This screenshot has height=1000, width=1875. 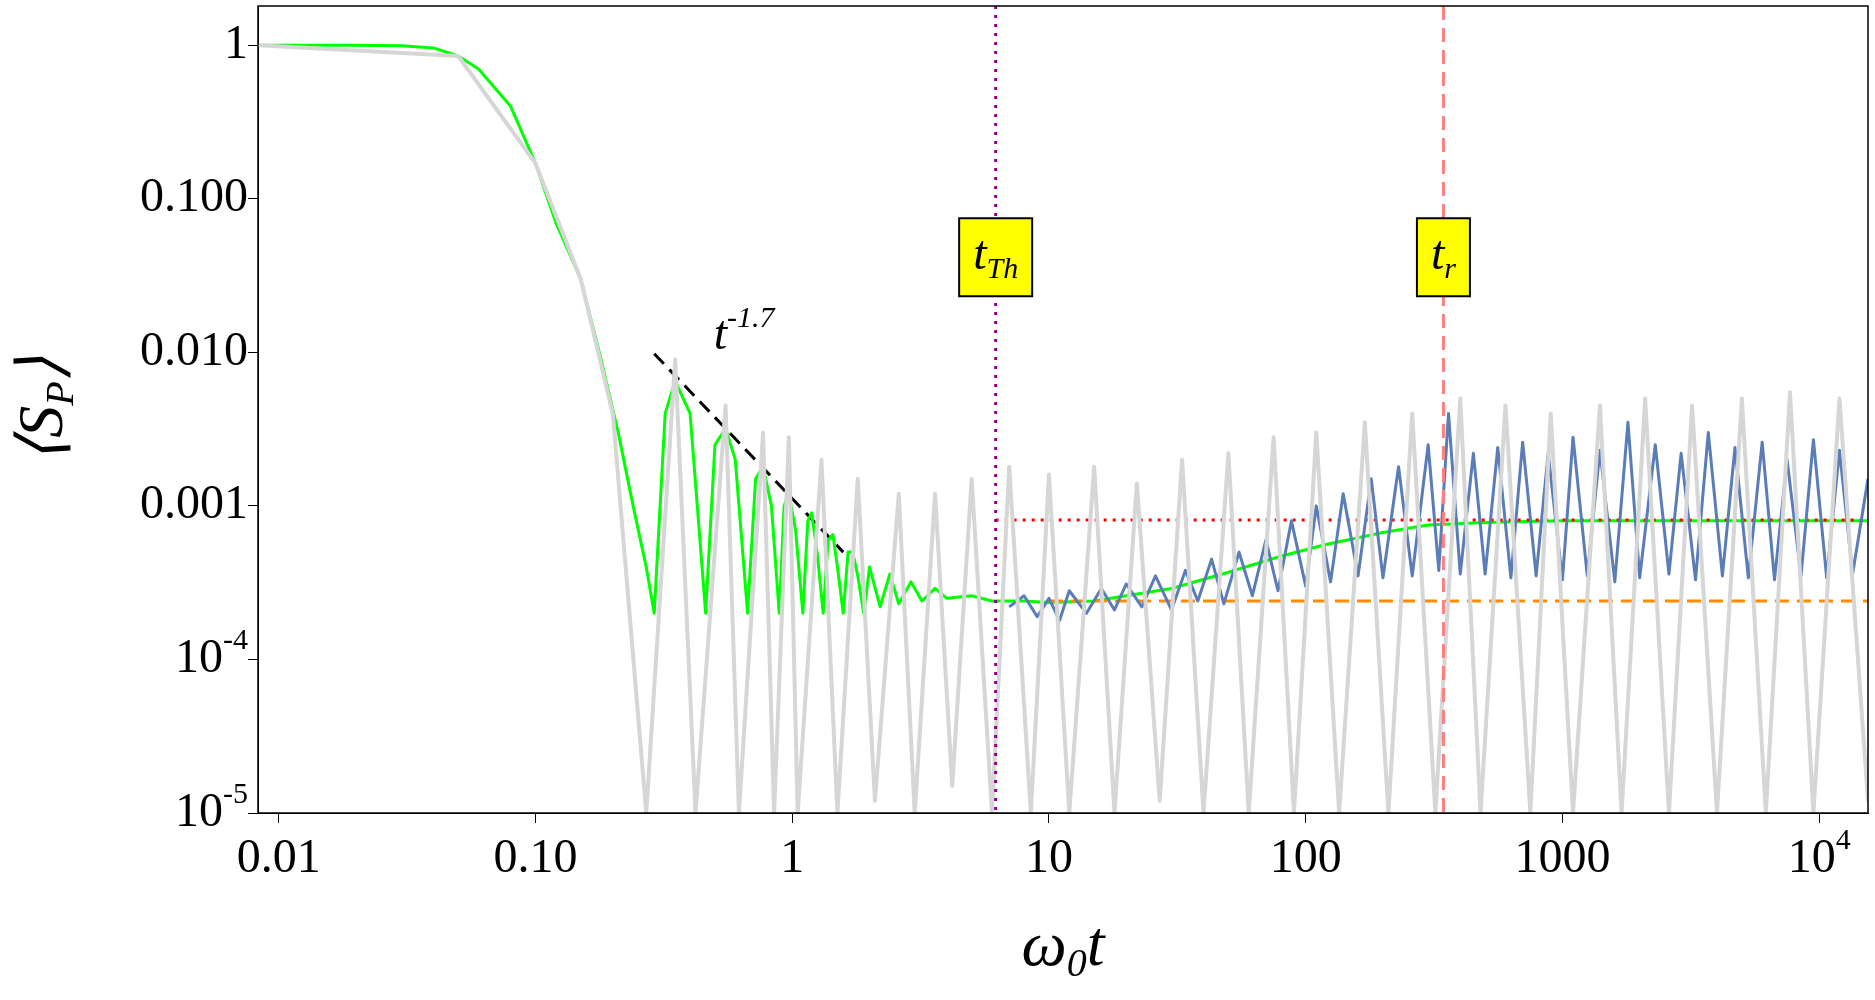 I want to click on y-tick-label: 0.100, so click(x=194, y=195).